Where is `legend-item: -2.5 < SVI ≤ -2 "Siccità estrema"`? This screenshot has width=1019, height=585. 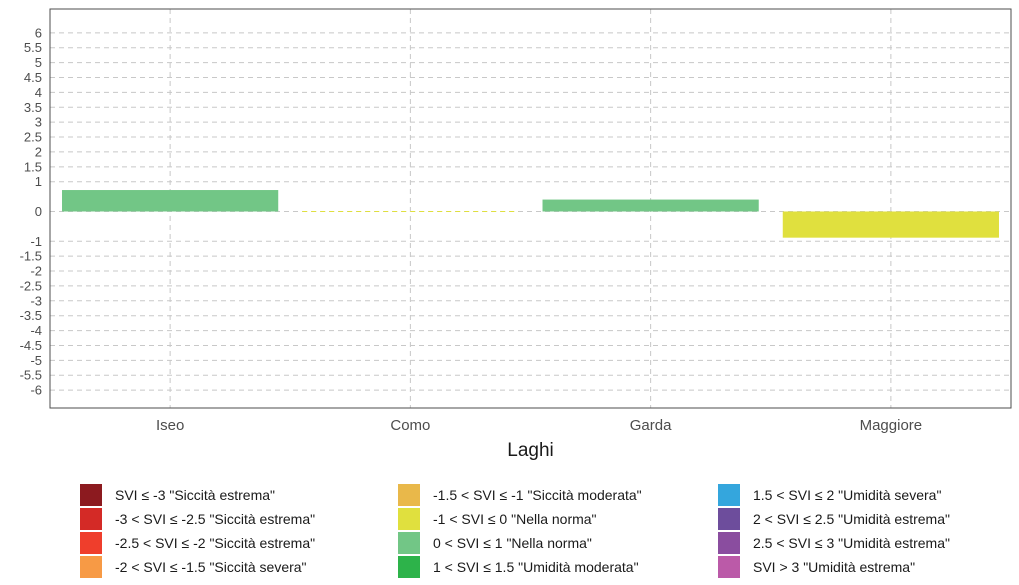
legend-item: -2.5 < SVI ≤ -2 "Siccità estrema" is located at coordinates (197, 543).